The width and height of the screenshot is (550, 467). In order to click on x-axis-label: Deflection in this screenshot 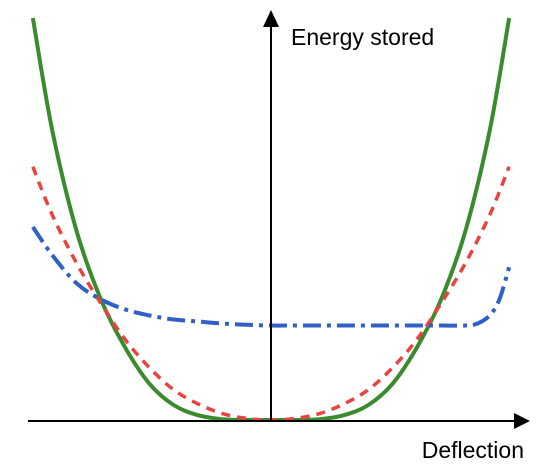, I will do `click(473, 450)`.